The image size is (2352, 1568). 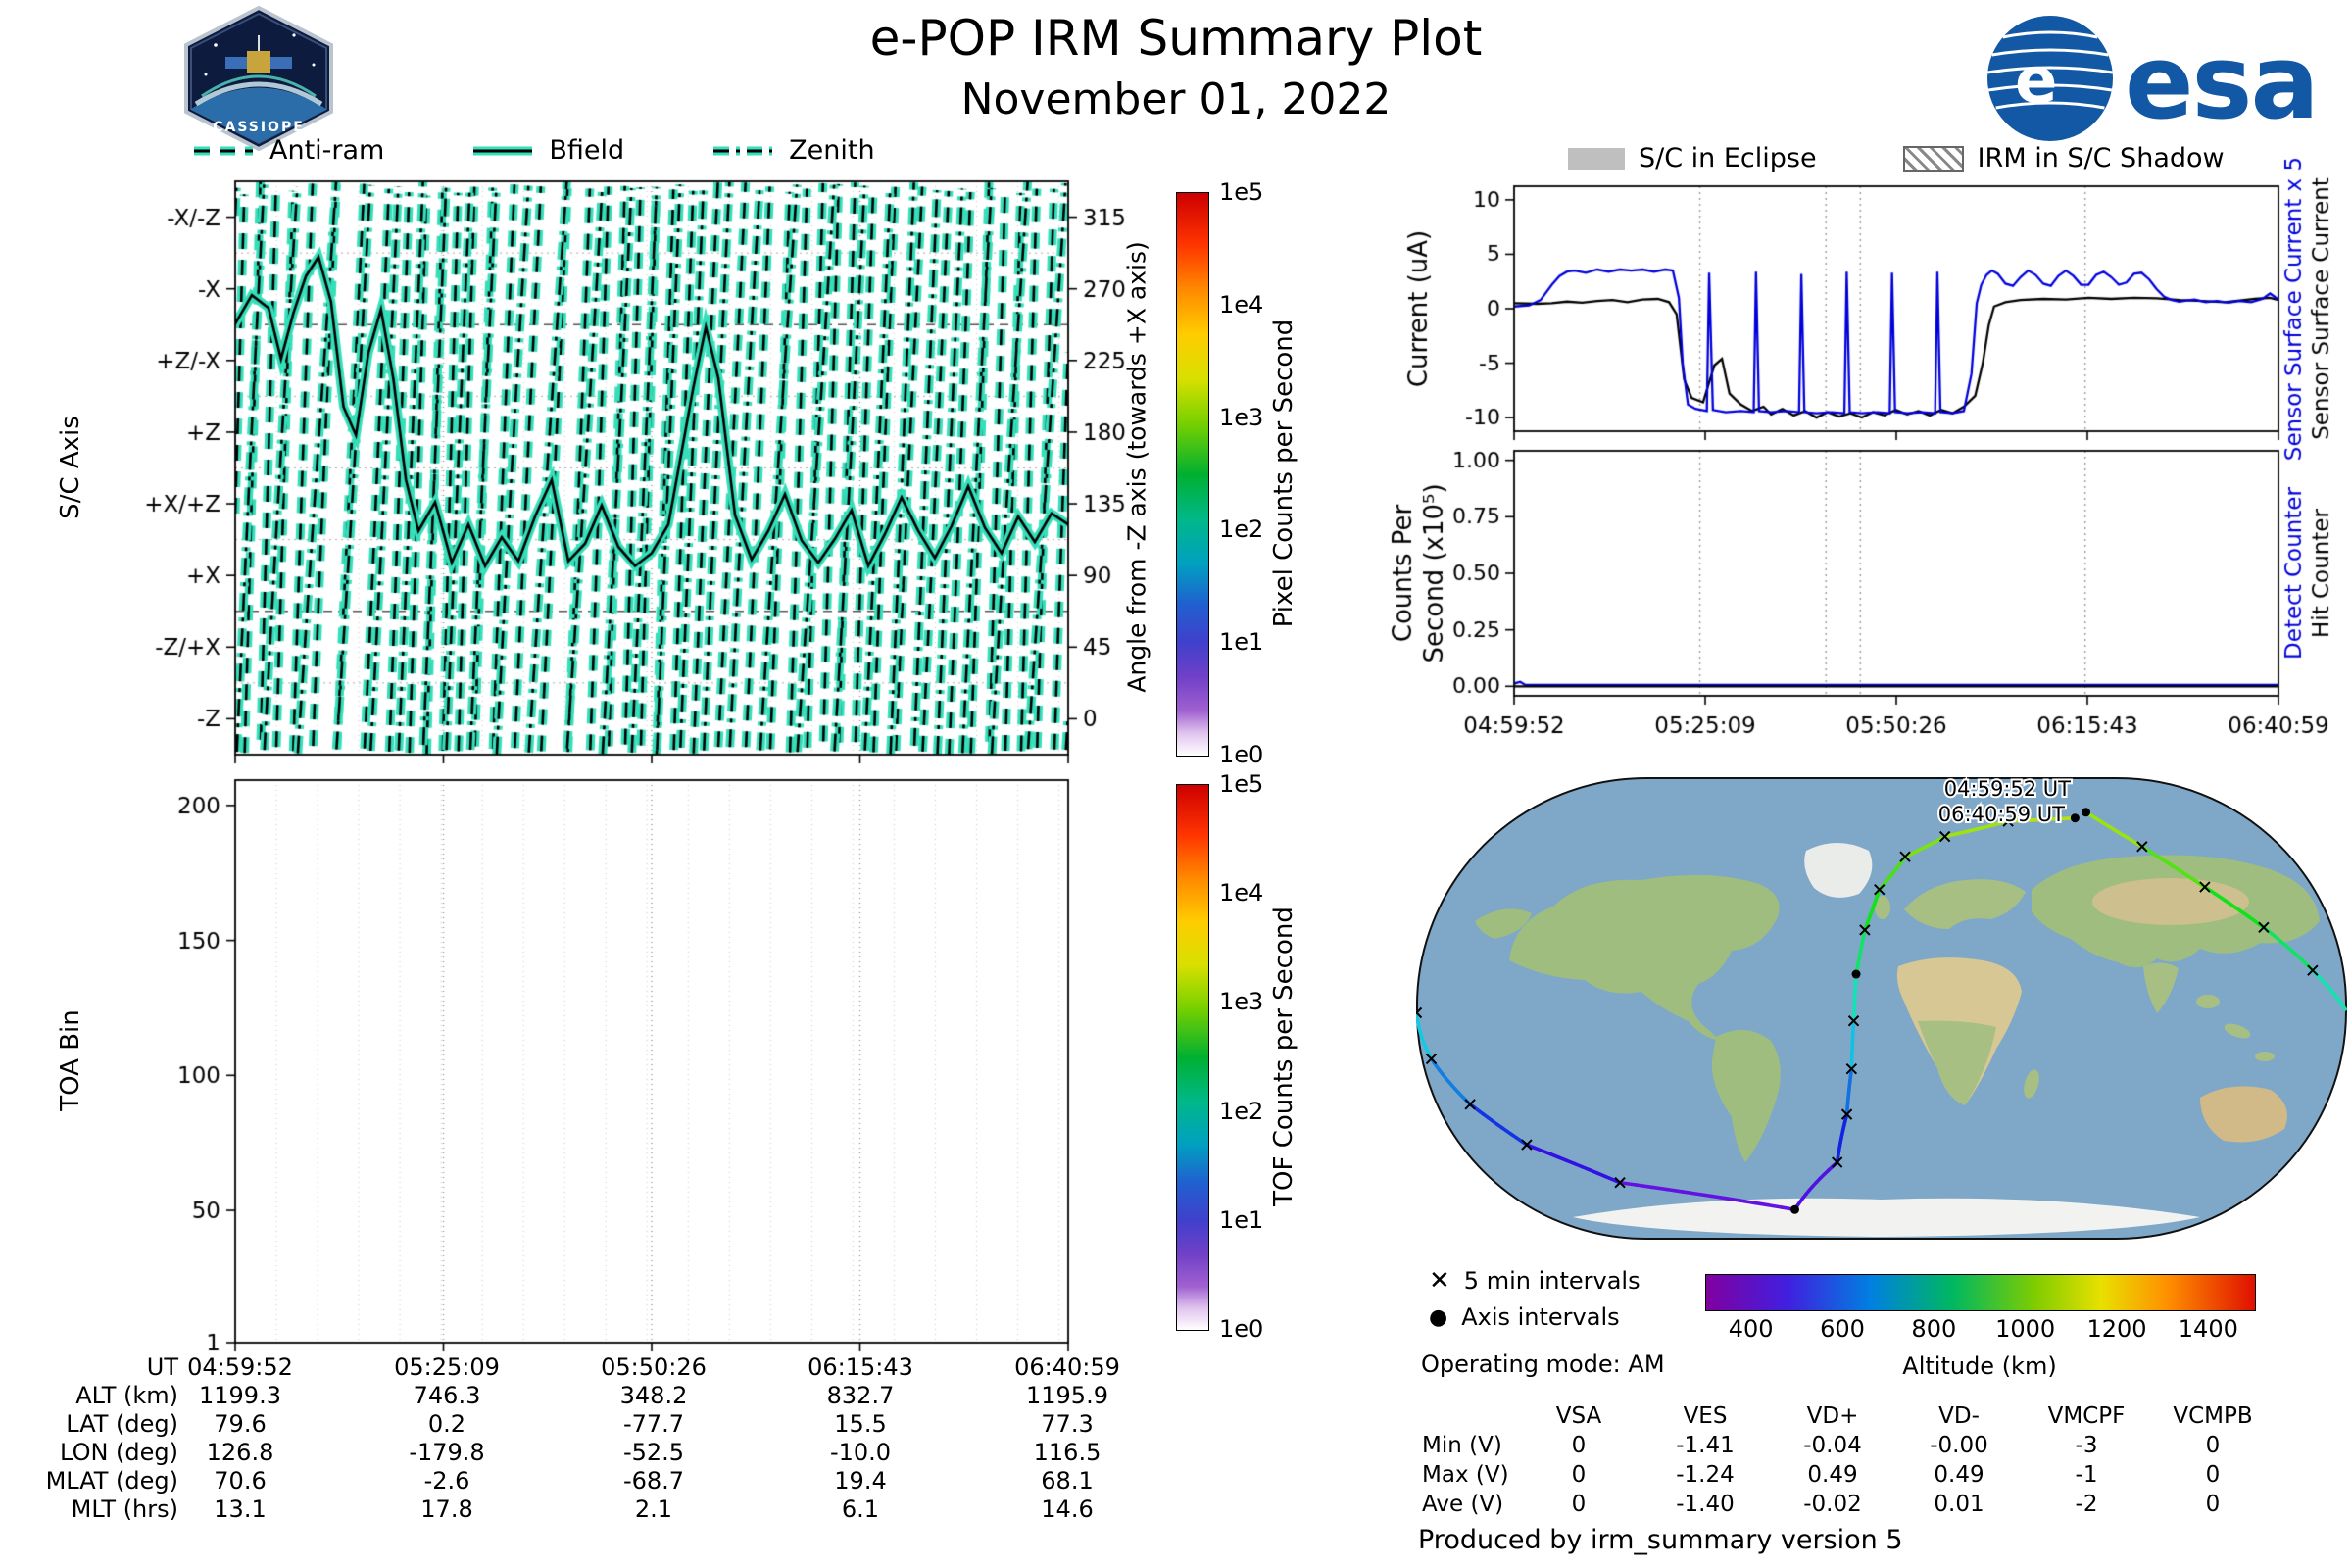 What do you see at coordinates (240, 1367) in the screenshot?
I see `ephemeris-cell: 04:59:52` at bounding box center [240, 1367].